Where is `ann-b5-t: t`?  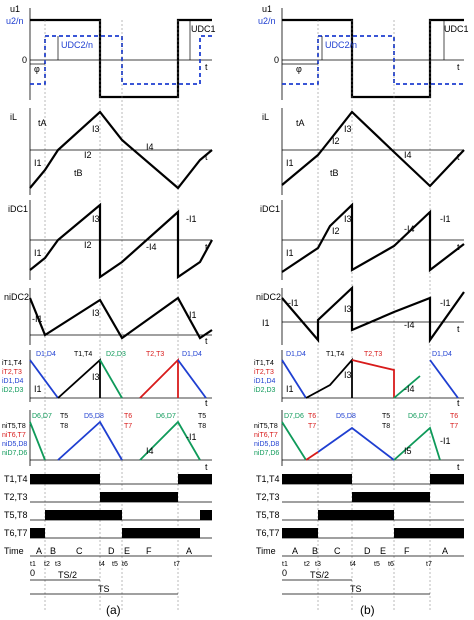 ann-b5-t: t is located at coordinates (458, 403).